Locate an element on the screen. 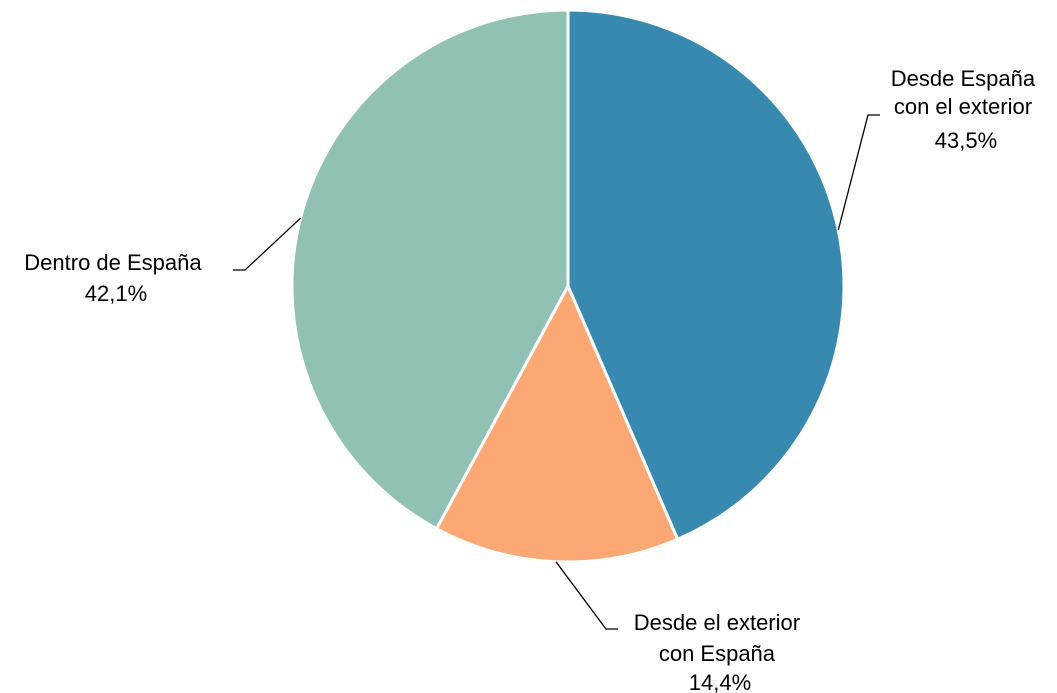  slice-value-dentro: 42,1% is located at coordinates (116, 293).